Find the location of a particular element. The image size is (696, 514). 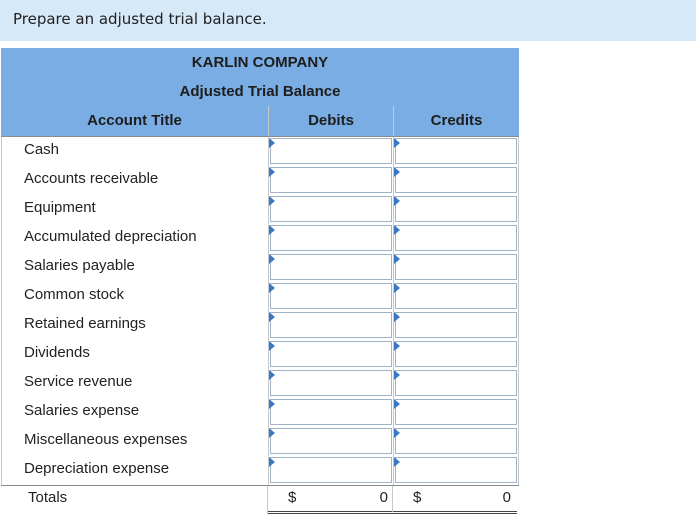

account-title: Accounts receivable is located at coordinates (135, 180).